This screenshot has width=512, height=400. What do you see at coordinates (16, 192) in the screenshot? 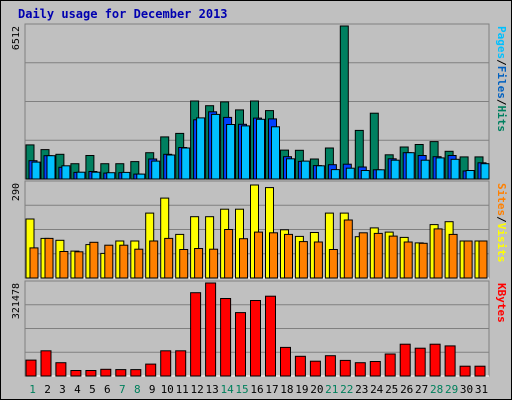
I see `middle-ymax-label: 290` at bounding box center [16, 192].